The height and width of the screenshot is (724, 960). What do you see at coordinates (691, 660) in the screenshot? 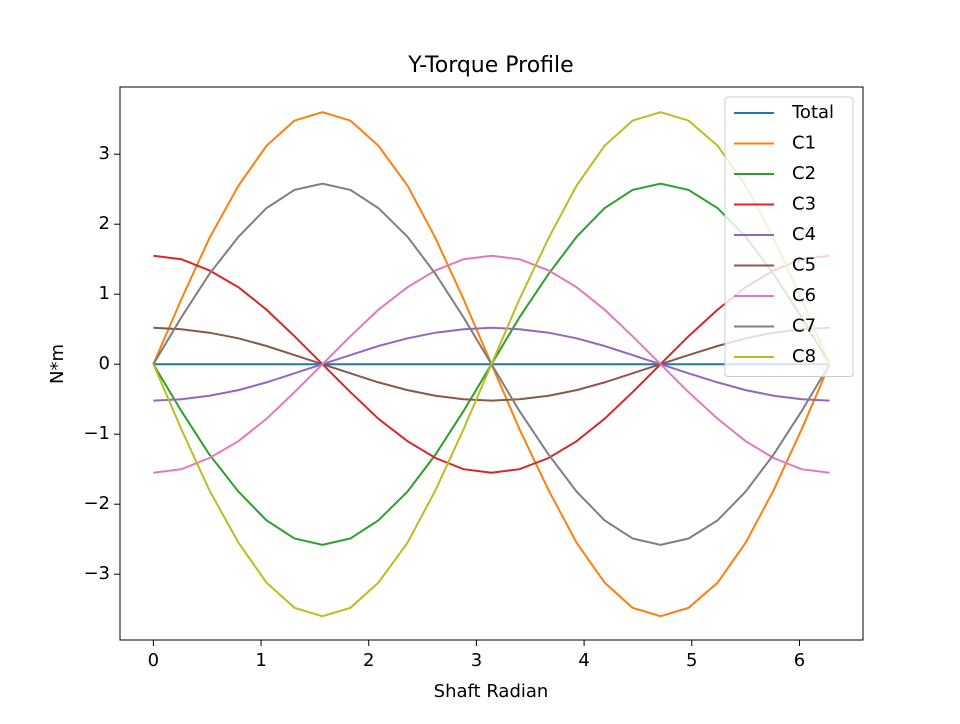
I see `x-tick-label: 5` at bounding box center [691, 660].